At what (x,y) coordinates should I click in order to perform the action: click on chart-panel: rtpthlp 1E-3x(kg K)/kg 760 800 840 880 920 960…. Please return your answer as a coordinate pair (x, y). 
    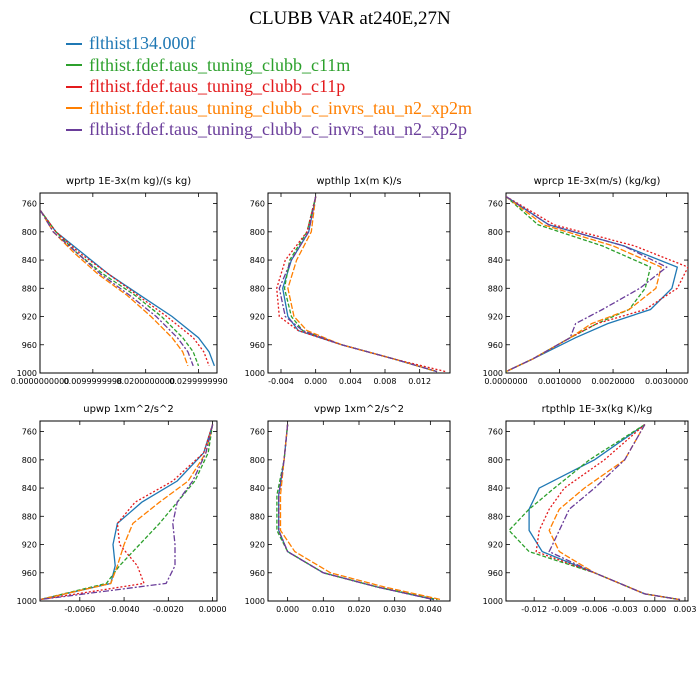
    Looking at the image, I should click on (590, 509).